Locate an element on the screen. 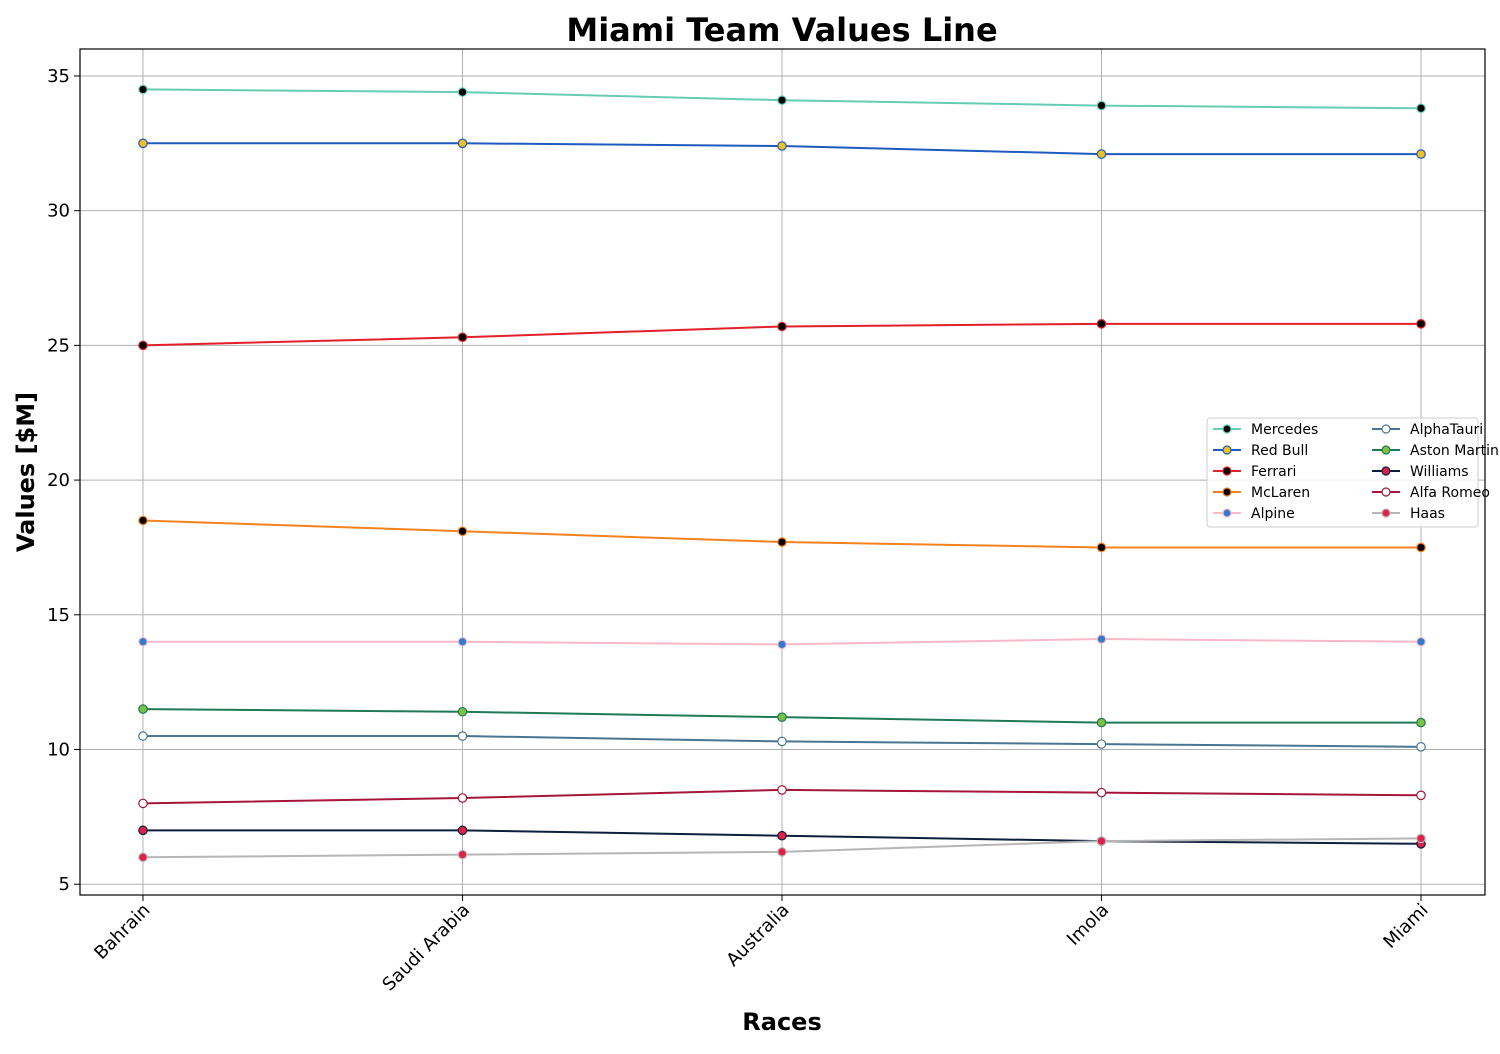  legend-item: Haas is located at coordinates (1408, 514).